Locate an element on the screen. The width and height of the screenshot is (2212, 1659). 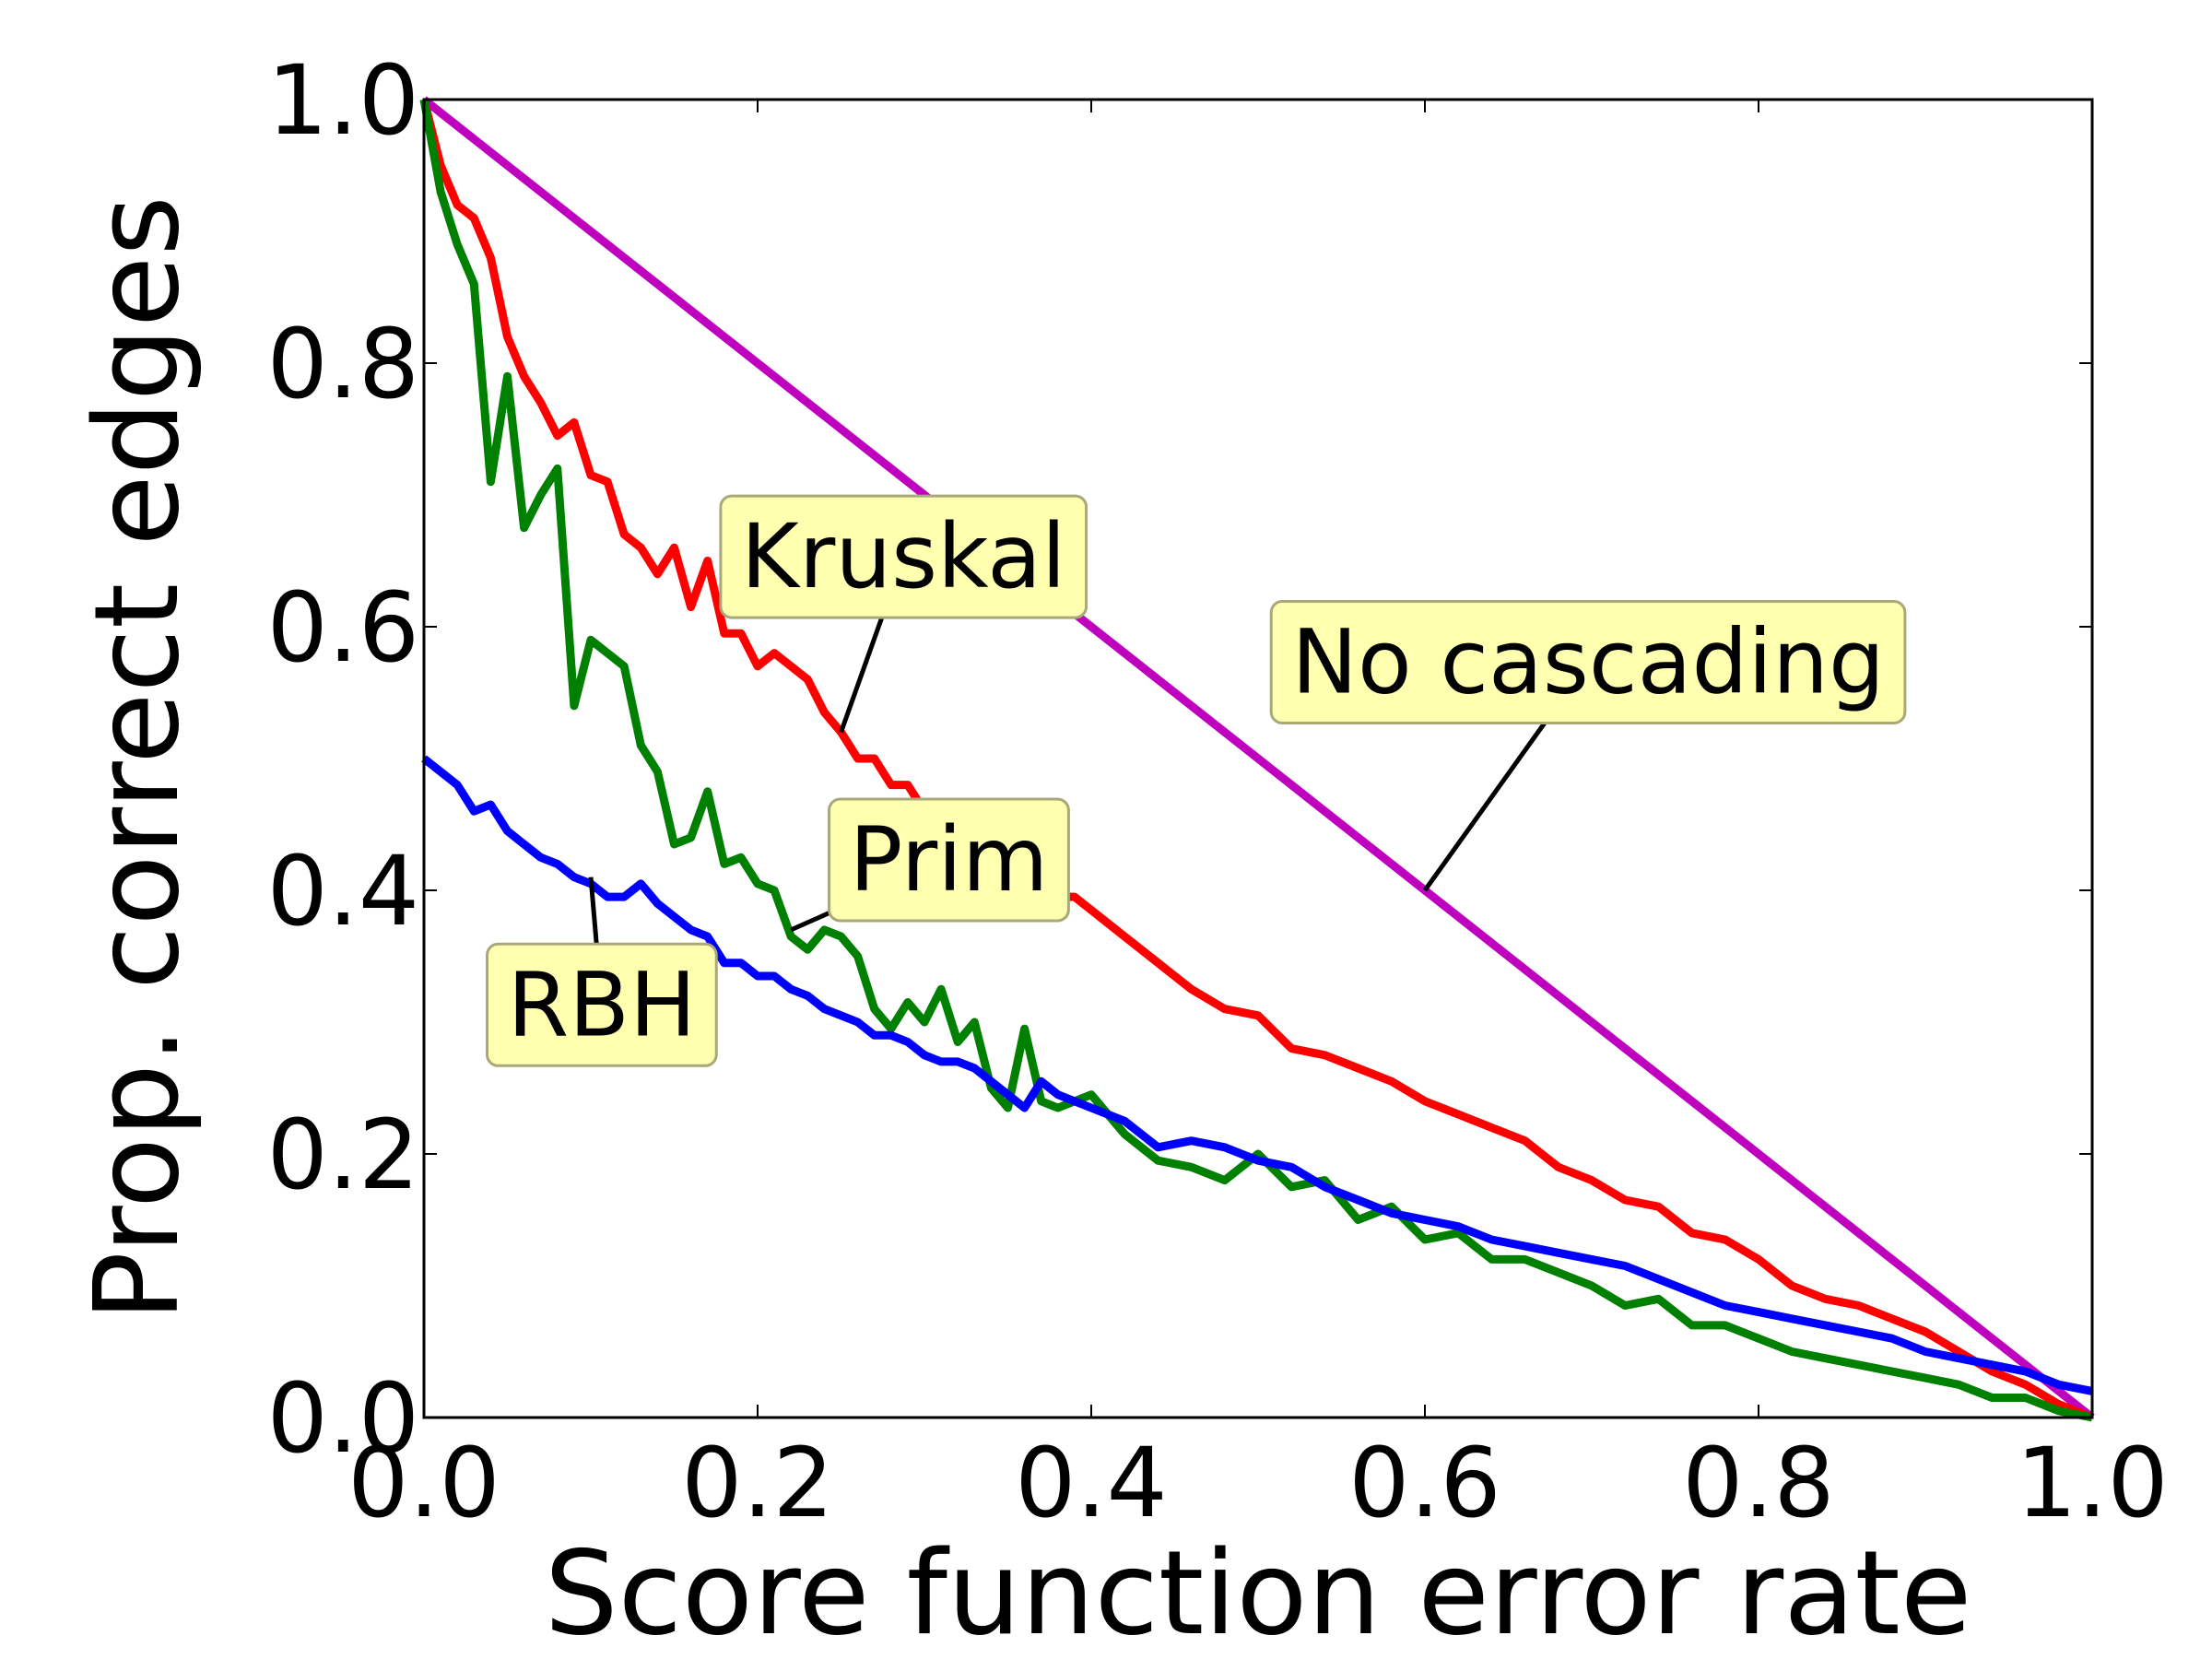
annotation-box-rbh is located at coordinates (602, 1004).